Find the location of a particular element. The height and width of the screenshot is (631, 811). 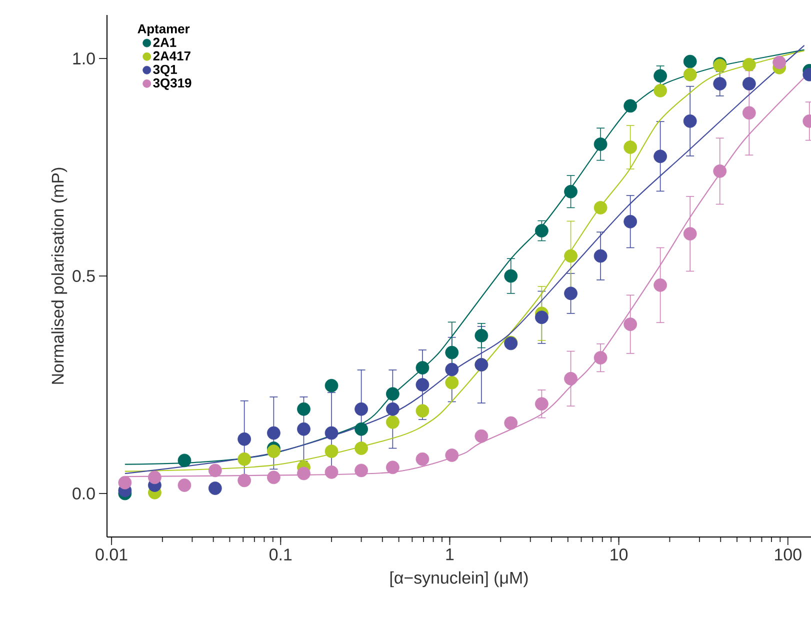

legend-title: Aptamer is located at coordinates (164, 30).